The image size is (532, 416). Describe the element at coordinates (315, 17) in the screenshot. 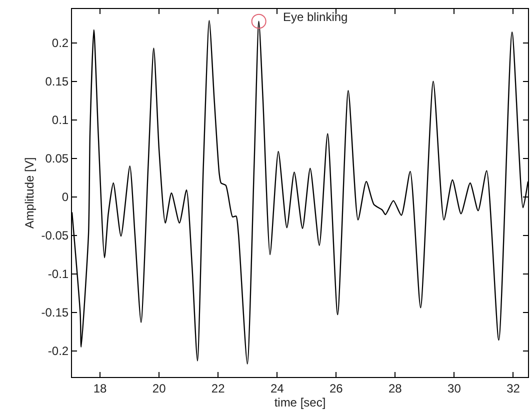

I see `annotation: Eye blinking` at that location.